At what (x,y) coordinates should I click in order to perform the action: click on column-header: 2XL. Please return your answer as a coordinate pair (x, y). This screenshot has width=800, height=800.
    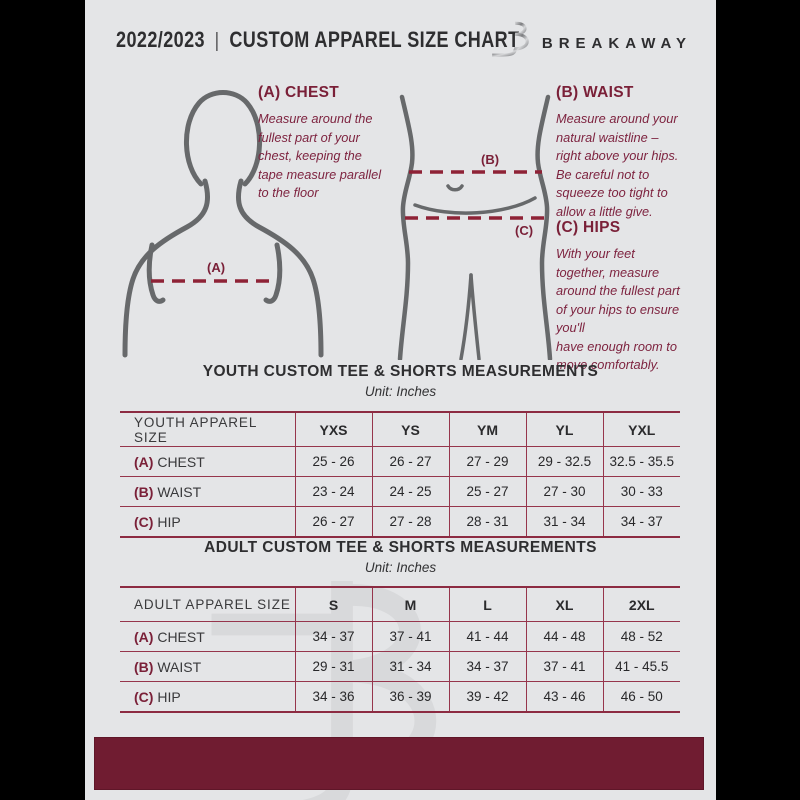
    Looking at the image, I should click on (641, 604).